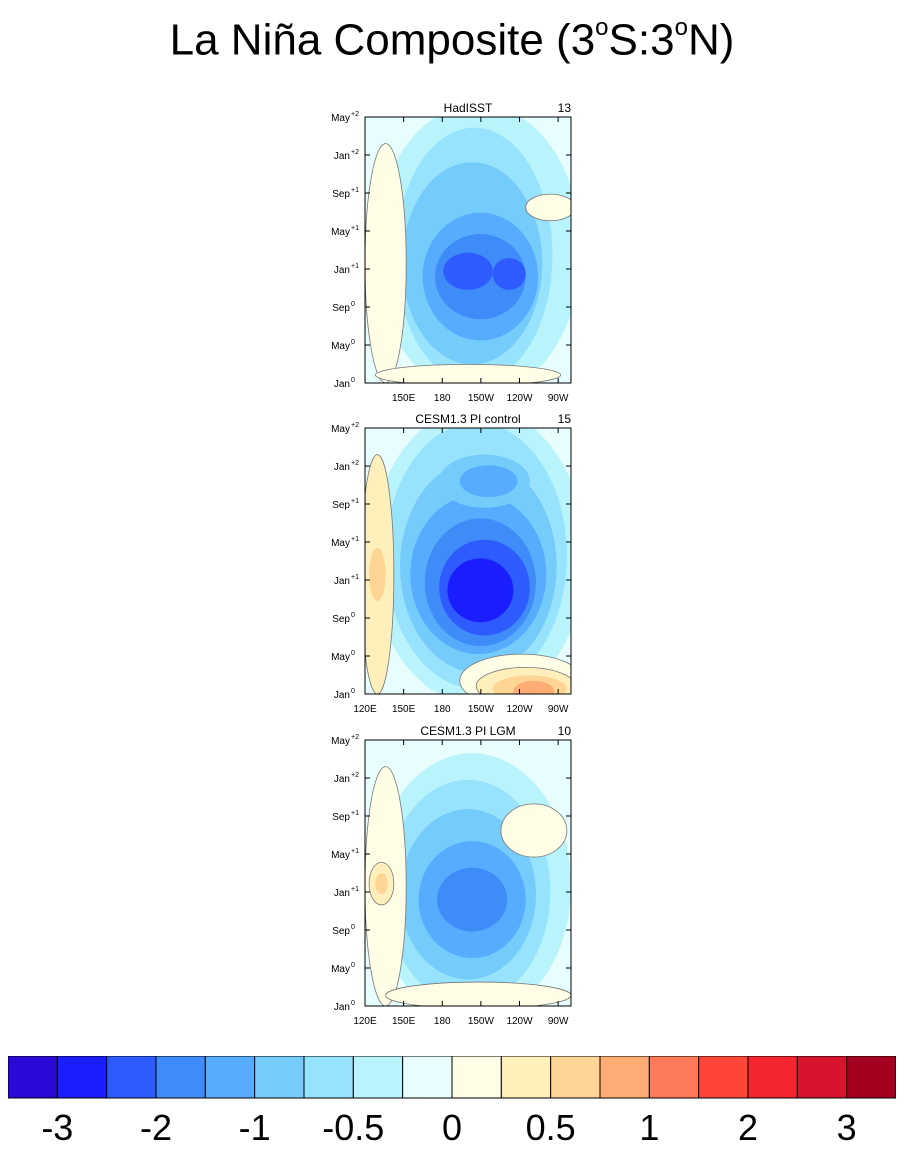 The height and width of the screenshot is (1149, 904). What do you see at coordinates (353, 1125) in the screenshot?
I see `colorbar-label: -0.5` at bounding box center [353, 1125].